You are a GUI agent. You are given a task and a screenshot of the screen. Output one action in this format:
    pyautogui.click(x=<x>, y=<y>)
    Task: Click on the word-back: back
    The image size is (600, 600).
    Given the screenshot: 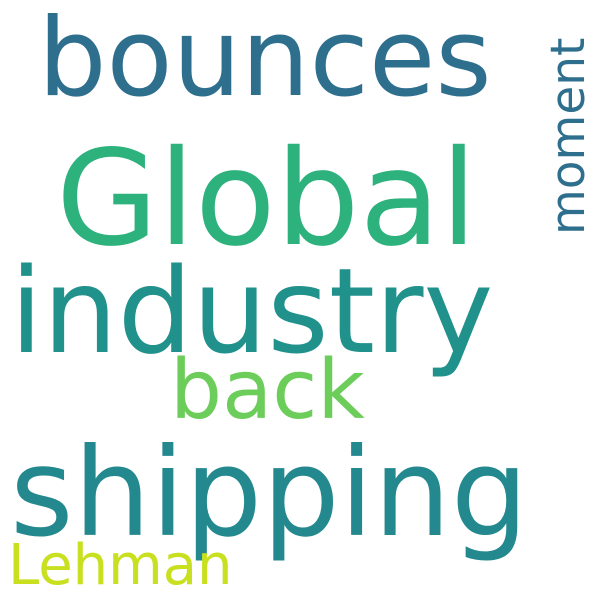 What is the action you would take?
    pyautogui.click(x=267, y=390)
    